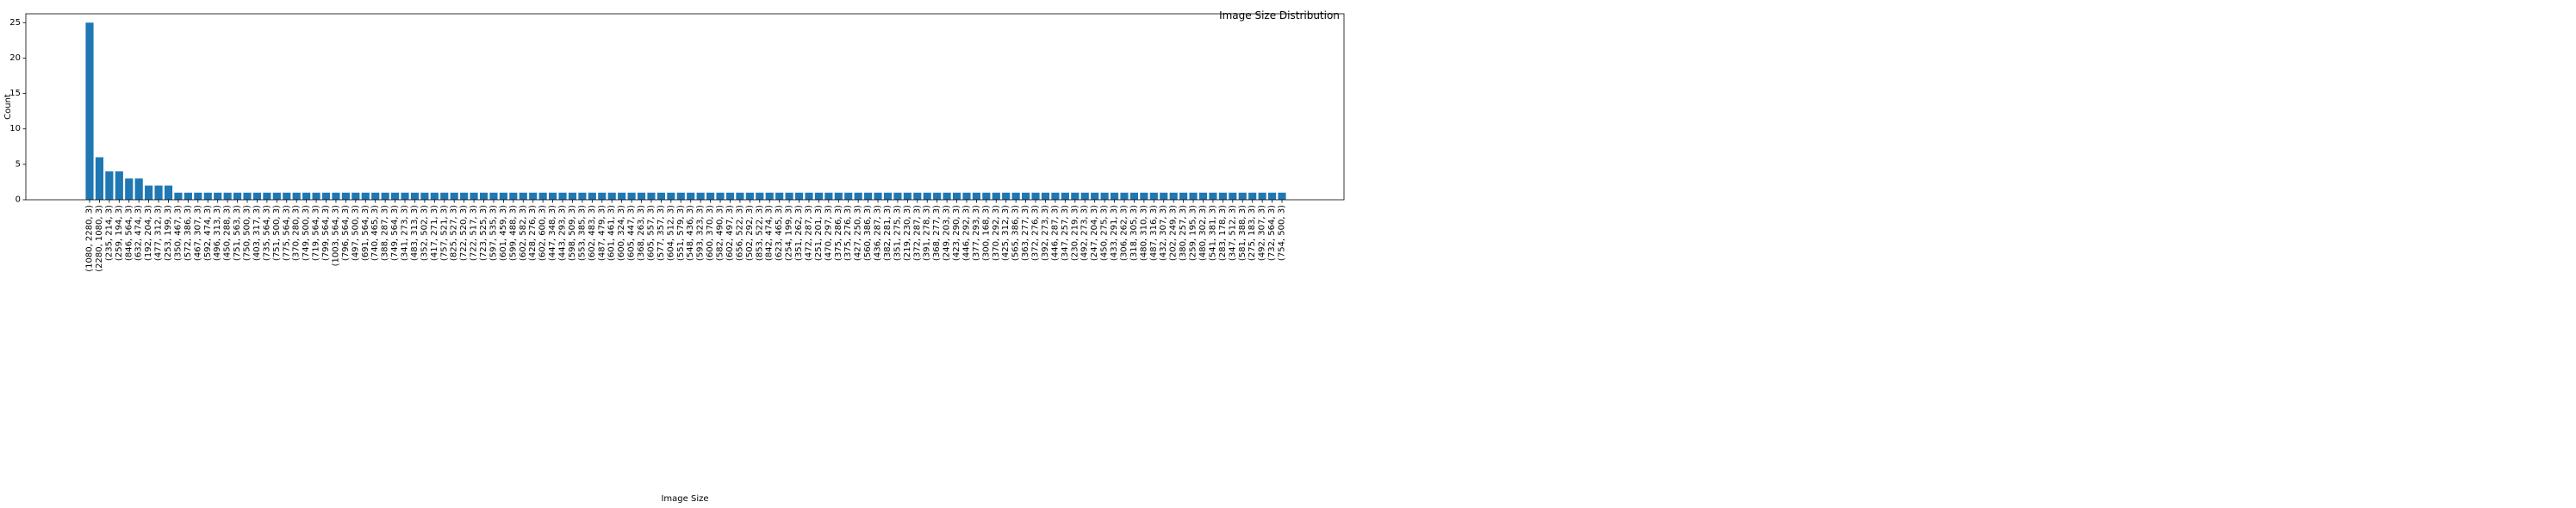 Image resolution: width=2576 pixels, height=508 pixels. What do you see at coordinates (317, 233) in the screenshot?
I see `x-tick-label: (719, 564, 3)` at bounding box center [317, 233].